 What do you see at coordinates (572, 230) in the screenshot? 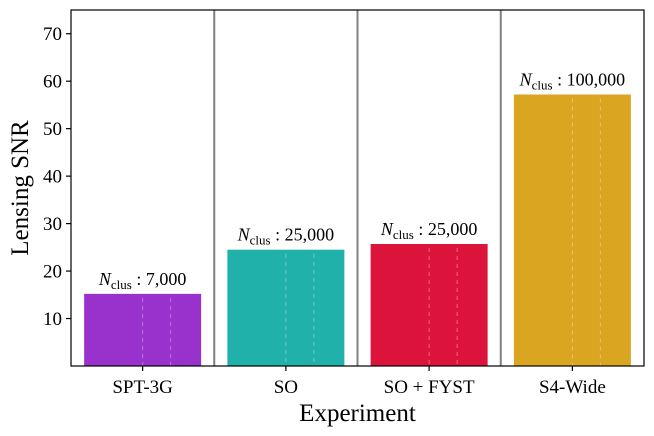
I see `bar-s4-wide` at bounding box center [572, 230].